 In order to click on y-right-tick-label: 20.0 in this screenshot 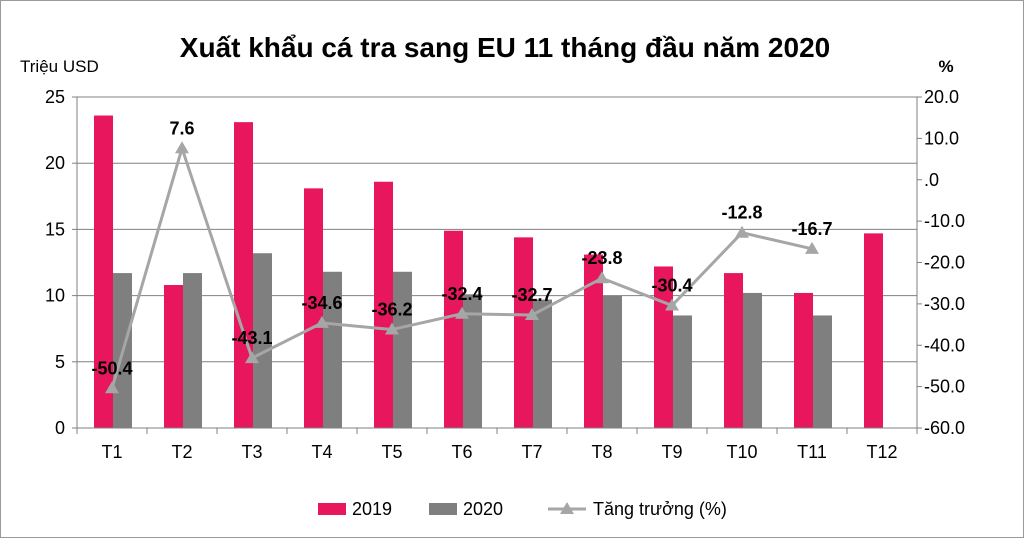, I will do `click(941, 97)`.